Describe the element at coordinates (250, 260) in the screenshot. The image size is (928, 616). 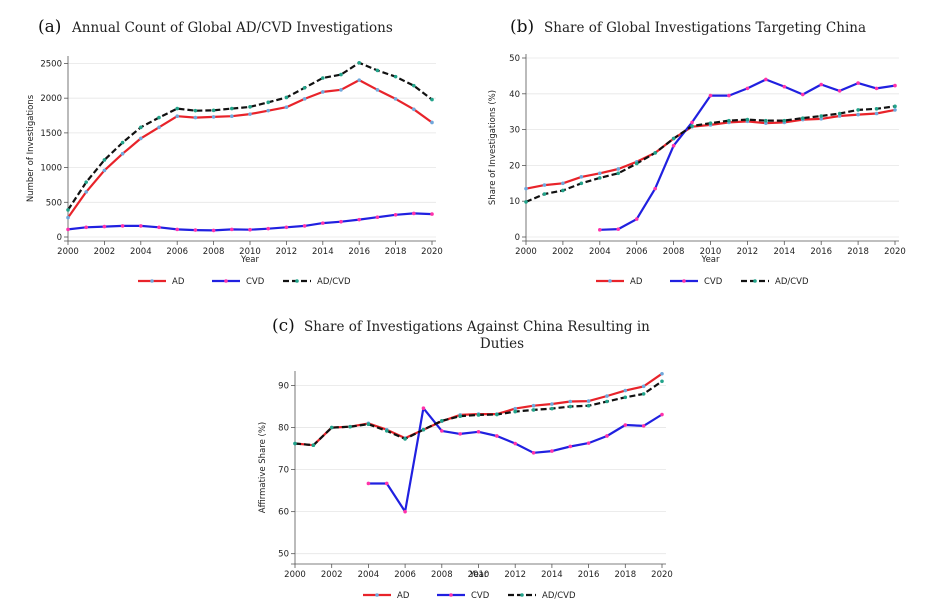
I see `x-axis-label: Year` at that location.